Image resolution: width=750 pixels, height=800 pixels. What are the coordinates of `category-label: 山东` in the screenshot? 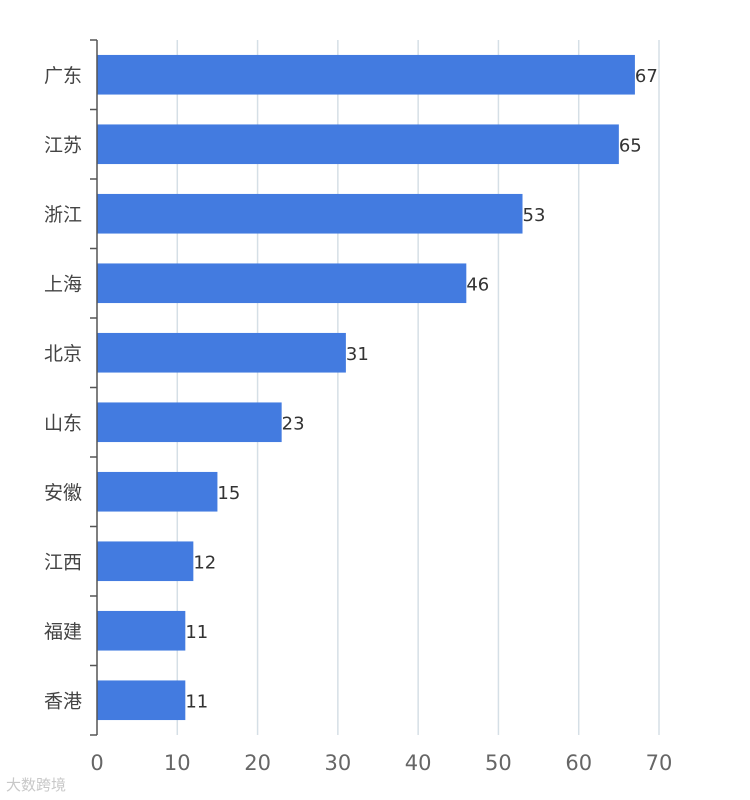 It's located at (63, 423).